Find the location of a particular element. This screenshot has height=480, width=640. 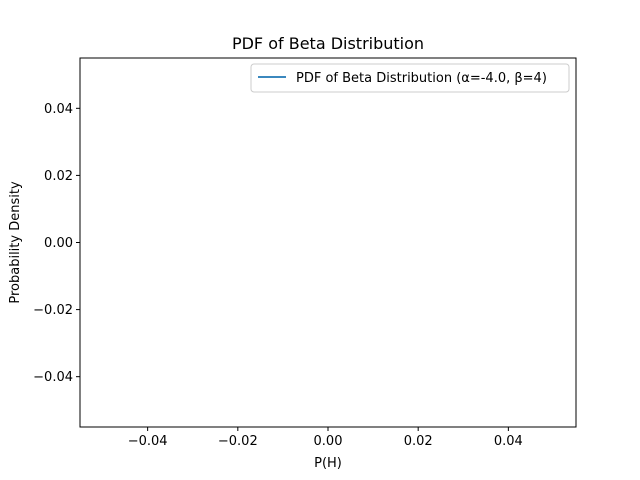

x-tick-label: 0.02 is located at coordinates (418, 441).